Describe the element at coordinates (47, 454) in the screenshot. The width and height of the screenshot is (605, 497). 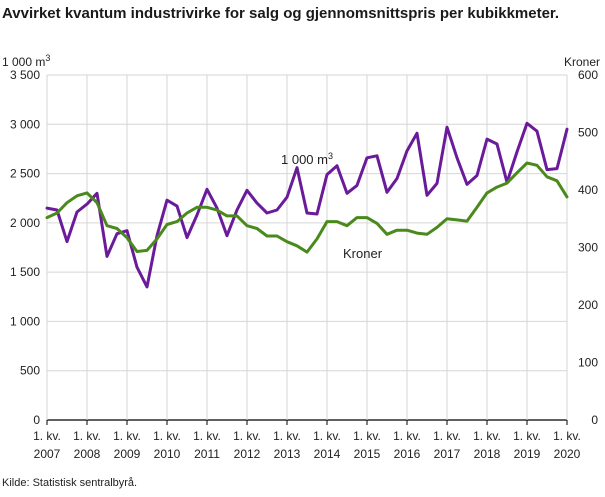
I see `x-tick-label-year: 2007` at that location.